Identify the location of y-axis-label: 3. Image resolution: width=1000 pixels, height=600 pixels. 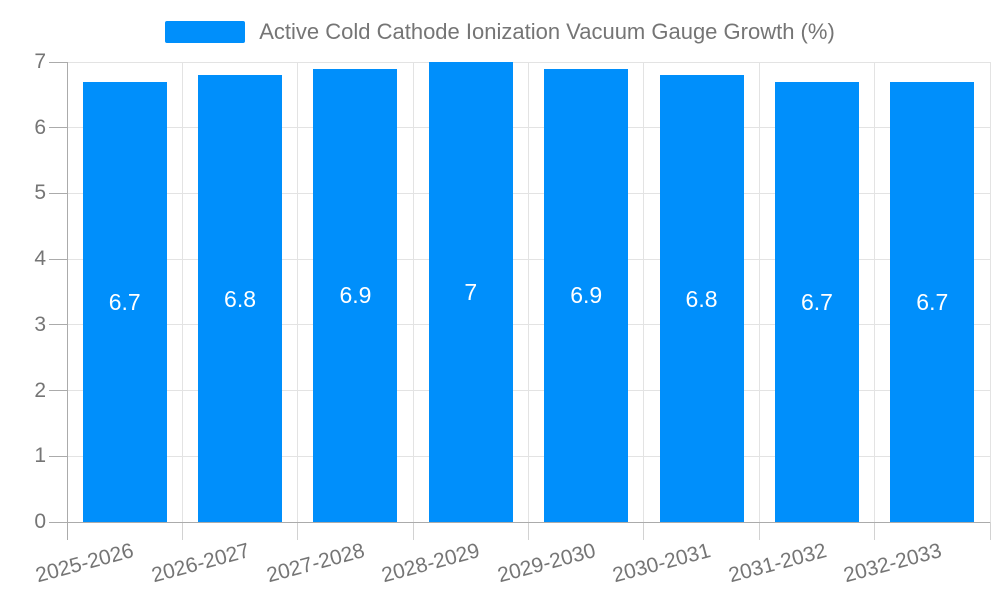
(40, 324).